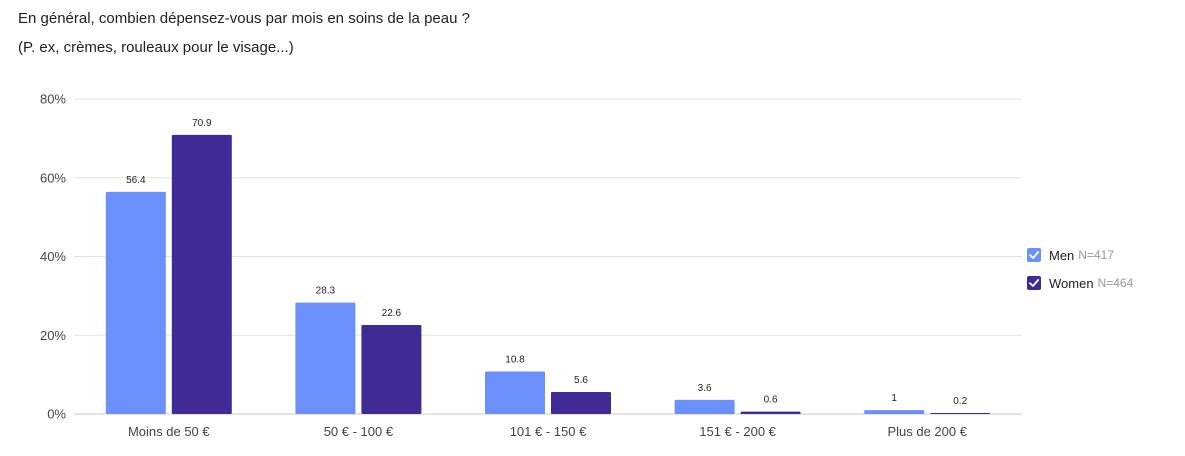 The height and width of the screenshot is (456, 1185). Describe the element at coordinates (1096, 255) in the screenshot. I see `legend-count: N=417` at that location.